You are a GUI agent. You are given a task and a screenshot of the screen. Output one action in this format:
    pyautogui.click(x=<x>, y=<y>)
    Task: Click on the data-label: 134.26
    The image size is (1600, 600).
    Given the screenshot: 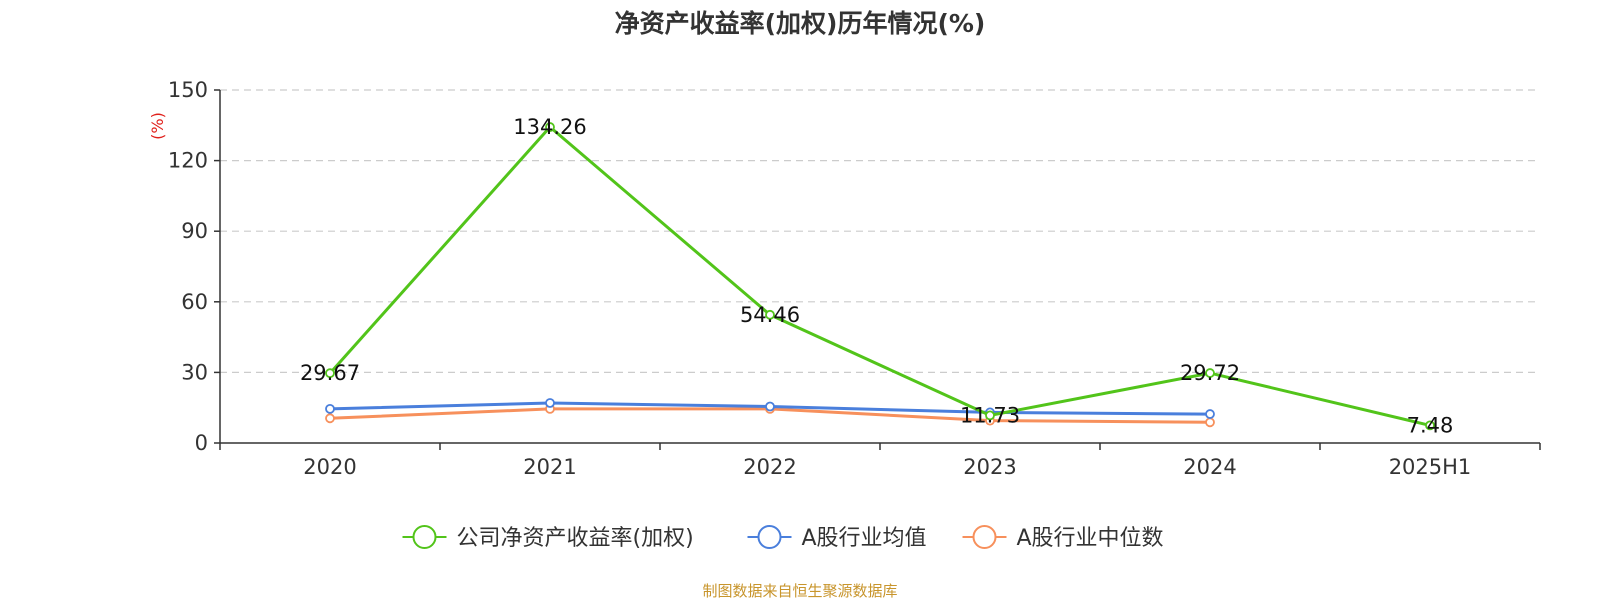 What is the action you would take?
    pyautogui.click(x=549, y=127)
    